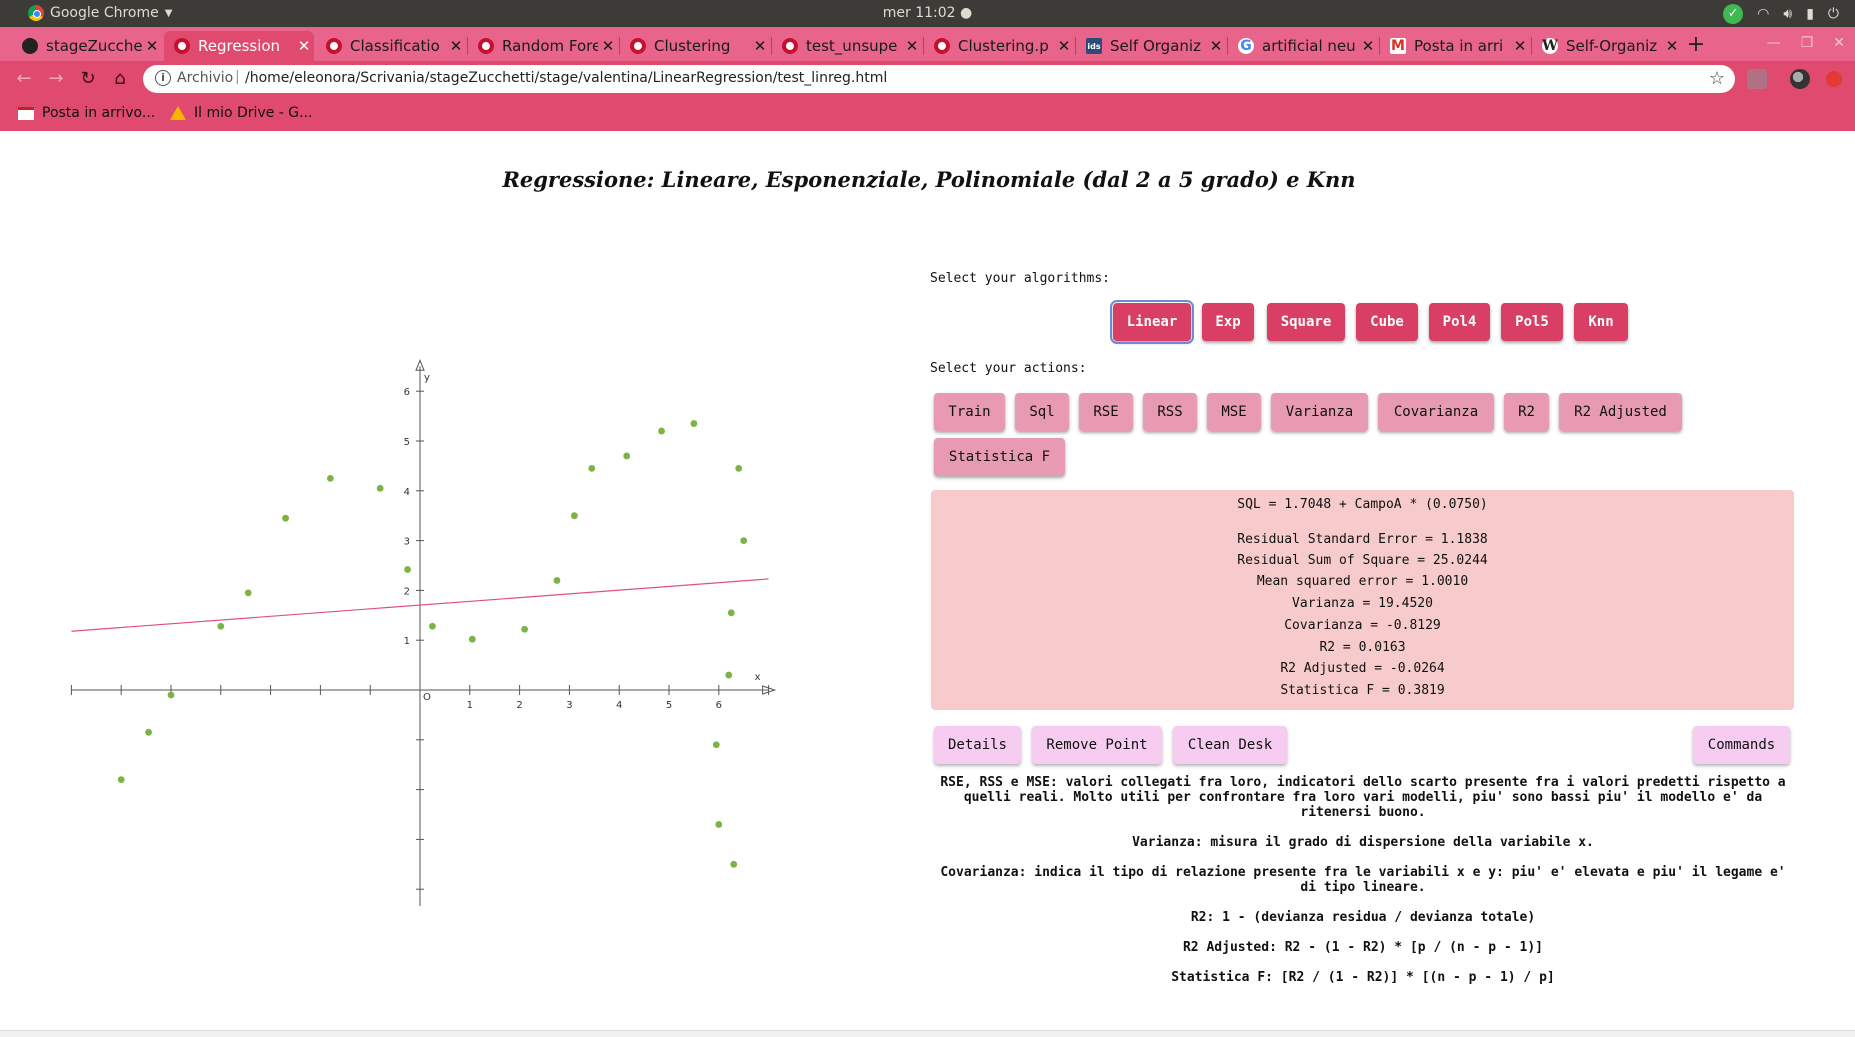 Image resolution: width=1855 pixels, height=1037 pixels. I want to click on clean-desk-button: Clean Desk, so click(1230, 745).